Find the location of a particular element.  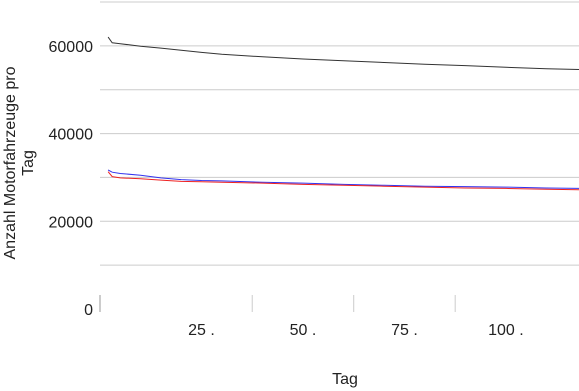

y-tick-label: 20000 is located at coordinates (71, 222).